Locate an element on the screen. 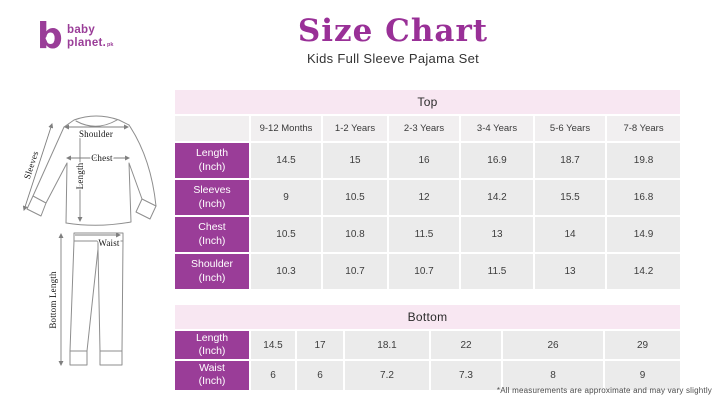 This screenshot has height=405, width=720. brand-name-suffix: pk is located at coordinates (110, 45).